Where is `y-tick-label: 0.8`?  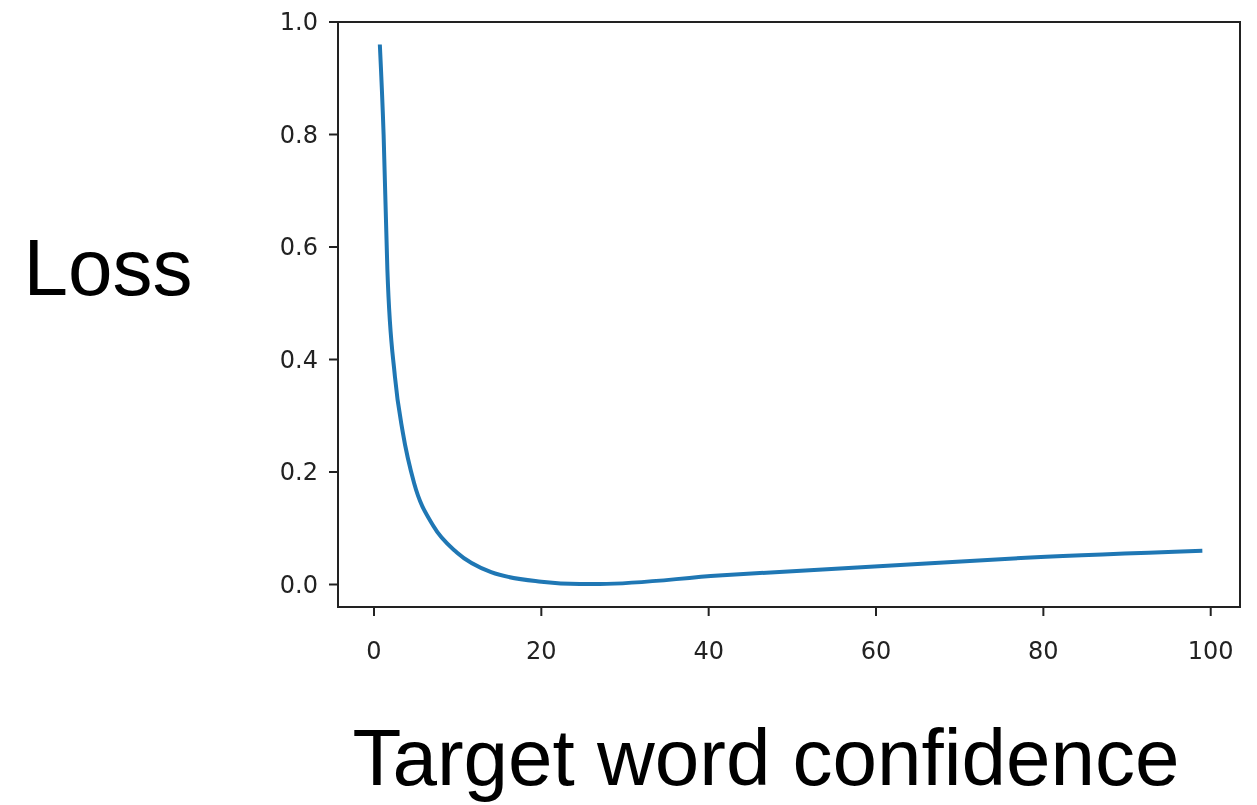 y-tick-label: 0.8 is located at coordinates (298, 134).